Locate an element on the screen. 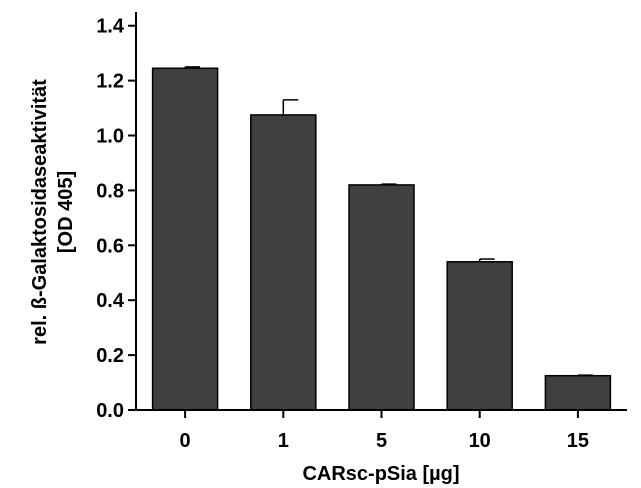 The width and height of the screenshot is (641, 488). x-tick-label: 0 is located at coordinates (185, 441).